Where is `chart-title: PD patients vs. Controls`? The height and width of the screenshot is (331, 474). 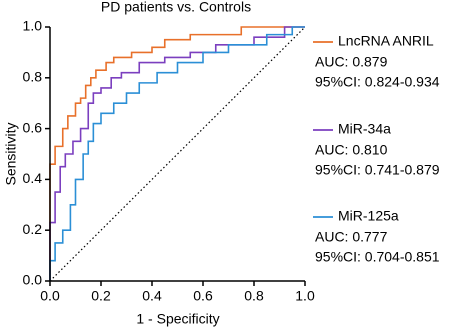 chart-title: PD patients vs. Controls is located at coordinates (176, 7).